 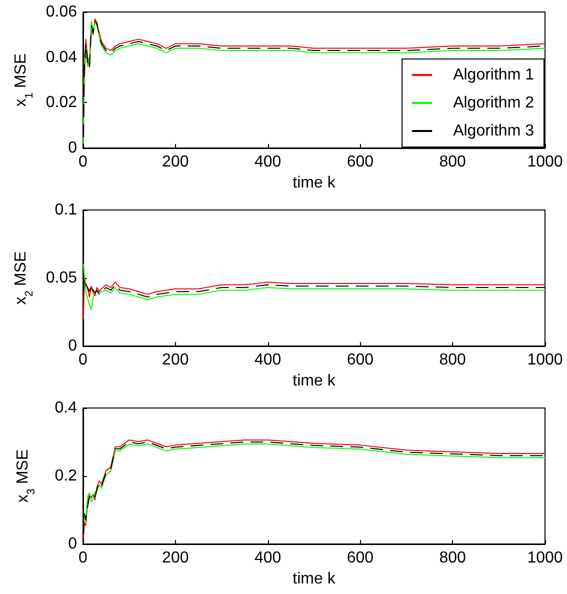 I want to click on y-tick-label: 0.1, so click(x=66, y=210).